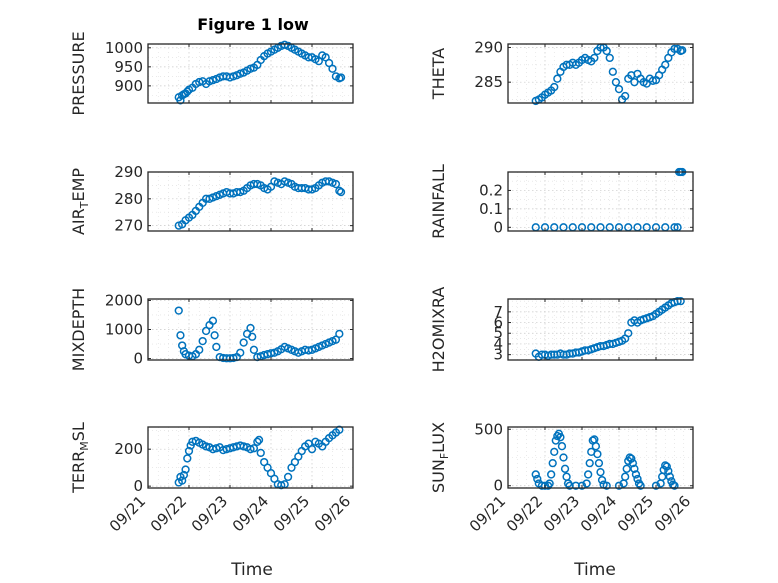 The height and width of the screenshot is (583, 778). Describe the element at coordinates (438, 437) in the screenshot. I see `y-axis-label-tail: LUX` at that location.